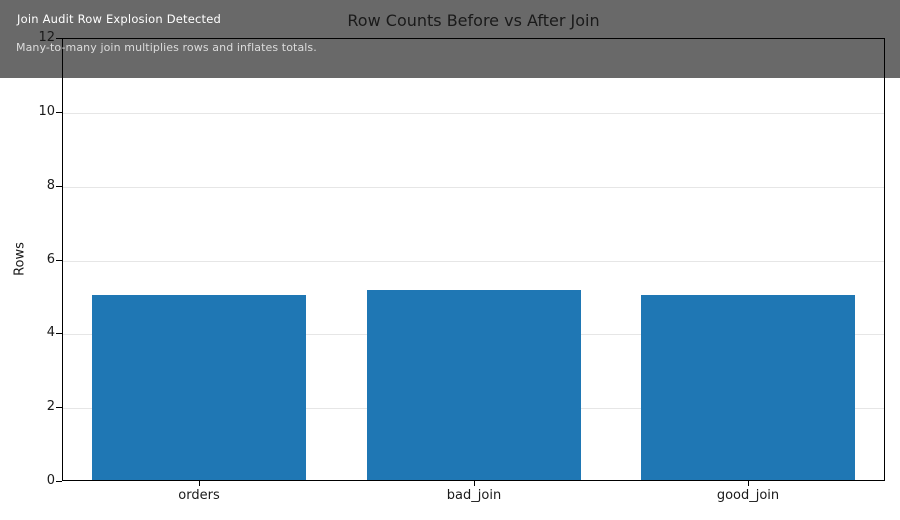 Image resolution: width=900 pixels, height=520 pixels. What do you see at coordinates (473, 20) in the screenshot?
I see `chart-title: Row Counts Before vs After Join` at bounding box center [473, 20].